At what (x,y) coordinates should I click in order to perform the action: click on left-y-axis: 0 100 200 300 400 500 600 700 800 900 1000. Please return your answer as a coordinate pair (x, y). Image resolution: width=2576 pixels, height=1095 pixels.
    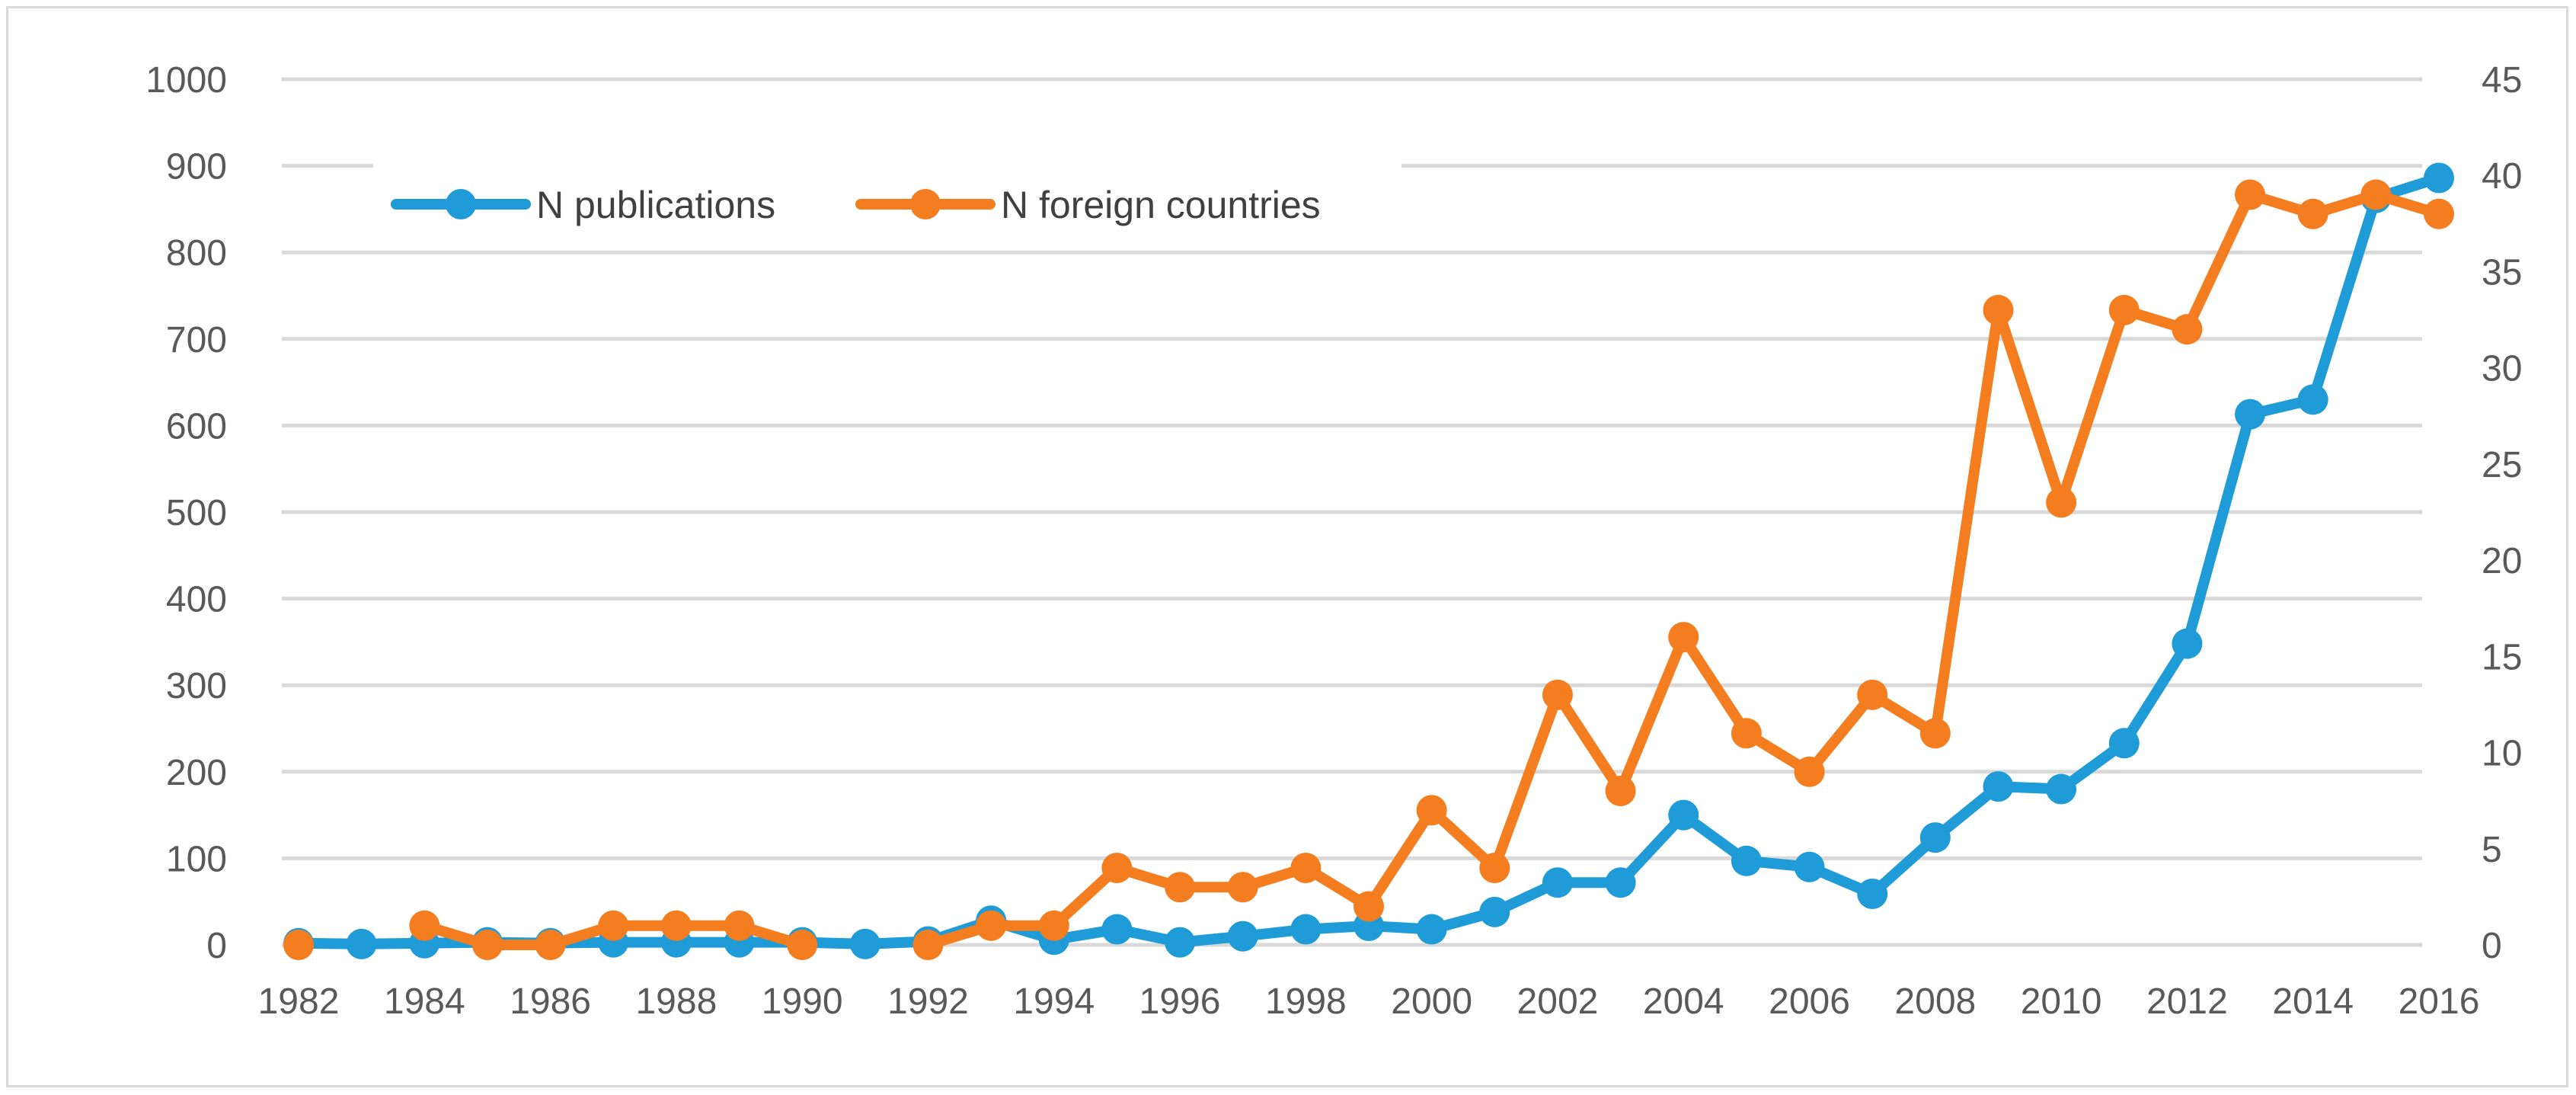
    Looking at the image, I should click on (186, 513).